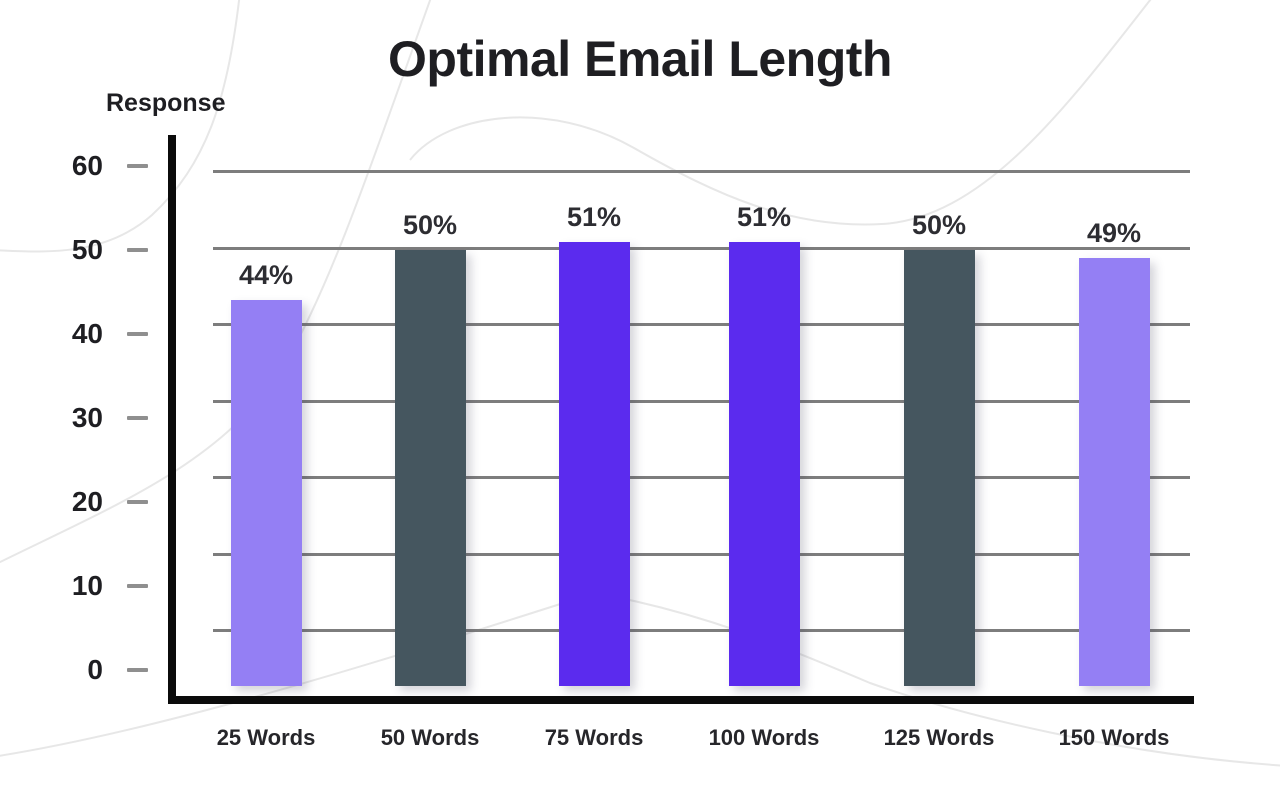 The image size is (1280, 800). Describe the element at coordinates (764, 737) in the screenshot. I see `x-axis-category-label: 100 Words` at that location.